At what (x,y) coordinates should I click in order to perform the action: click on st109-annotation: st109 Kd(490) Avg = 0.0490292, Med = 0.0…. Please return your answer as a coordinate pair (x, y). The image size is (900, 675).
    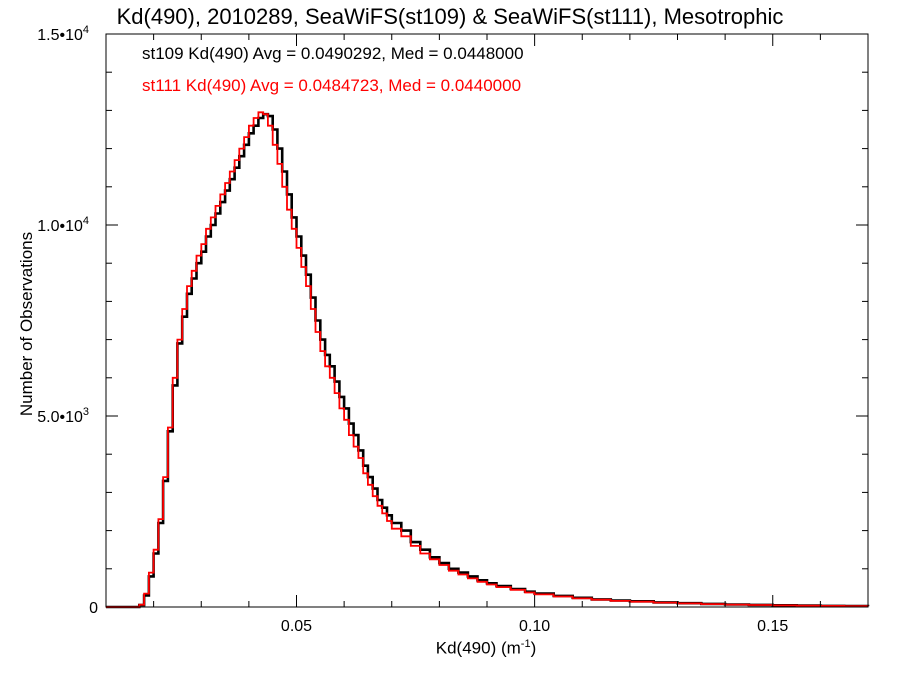
    Looking at the image, I should click on (333, 53).